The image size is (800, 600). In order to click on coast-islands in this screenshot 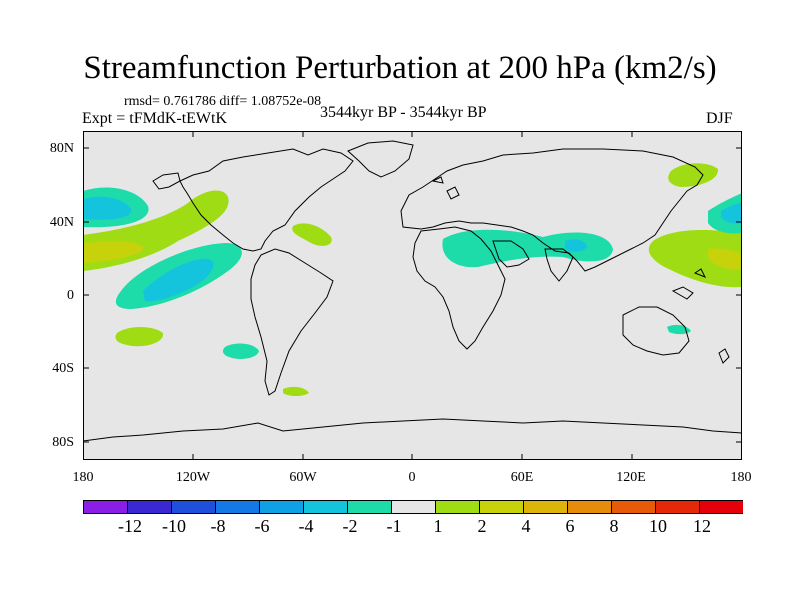, I will do `click(580, 270)`.